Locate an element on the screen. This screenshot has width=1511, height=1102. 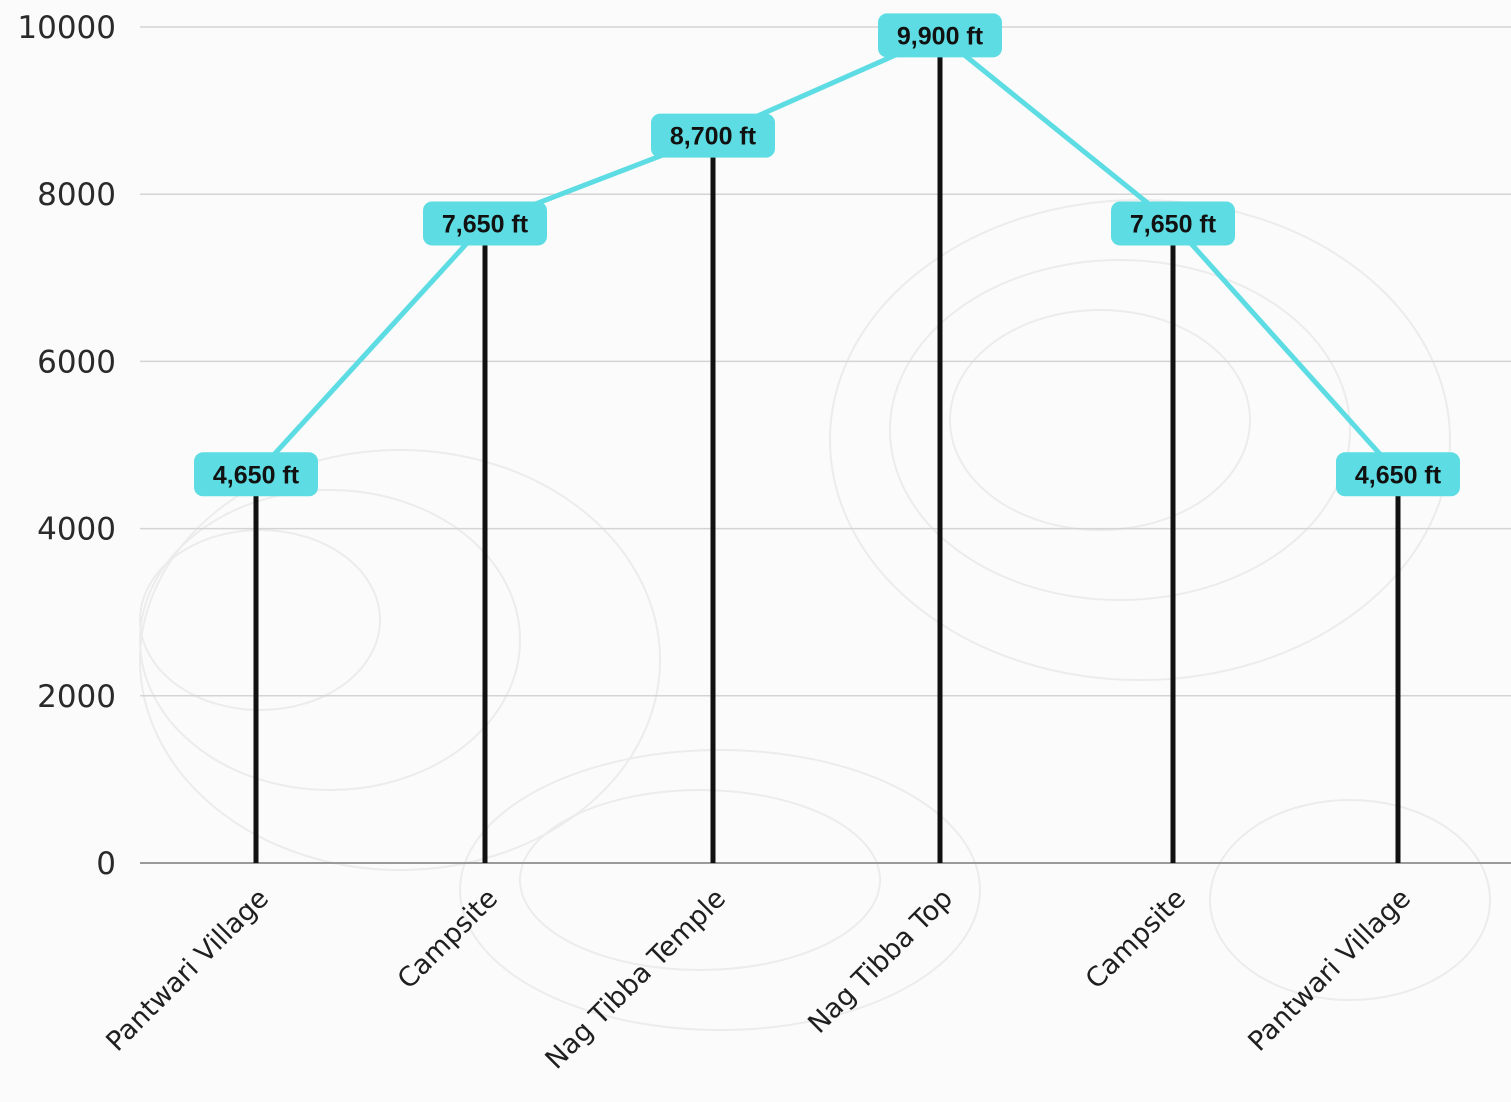
y-tick-label: 2000 is located at coordinates (76, 697).